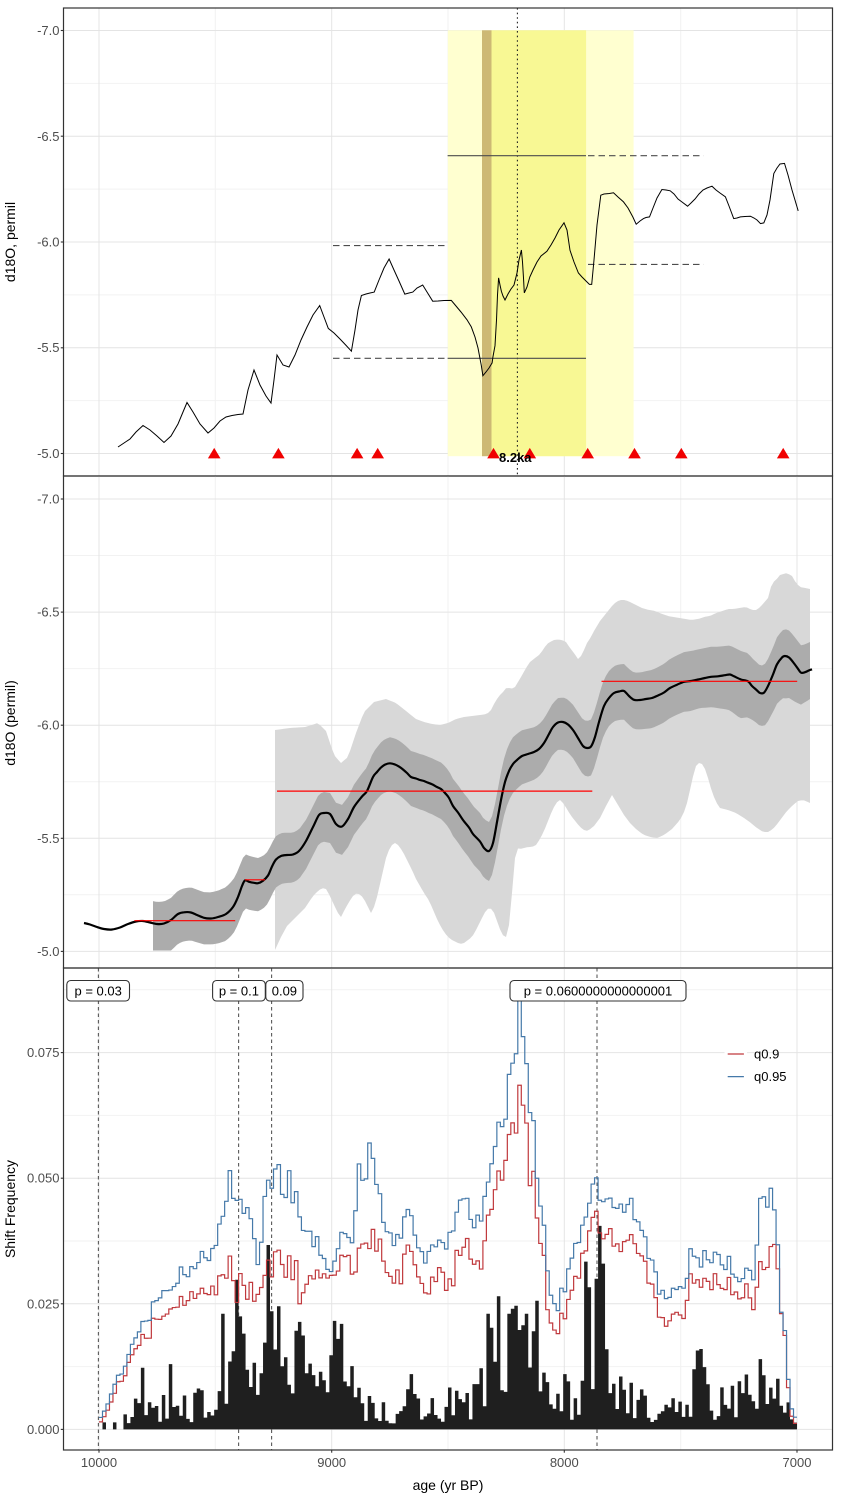 The height and width of the screenshot is (1496, 841). What do you see at coordinates (515, 457) in the screenshot?
I see `svg-text: 8.2ka` at bounding box center [515, 457].